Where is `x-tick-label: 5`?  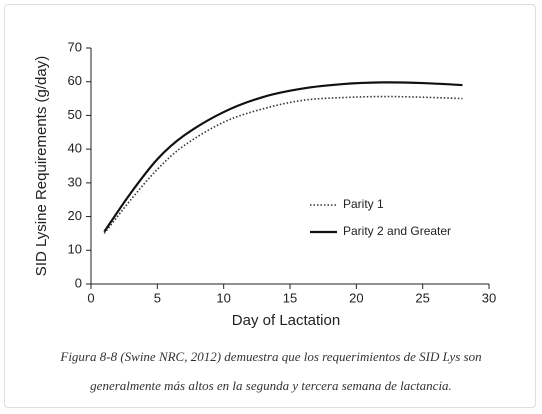 x-tick-label: 5 is located at coordinates (157, 297).